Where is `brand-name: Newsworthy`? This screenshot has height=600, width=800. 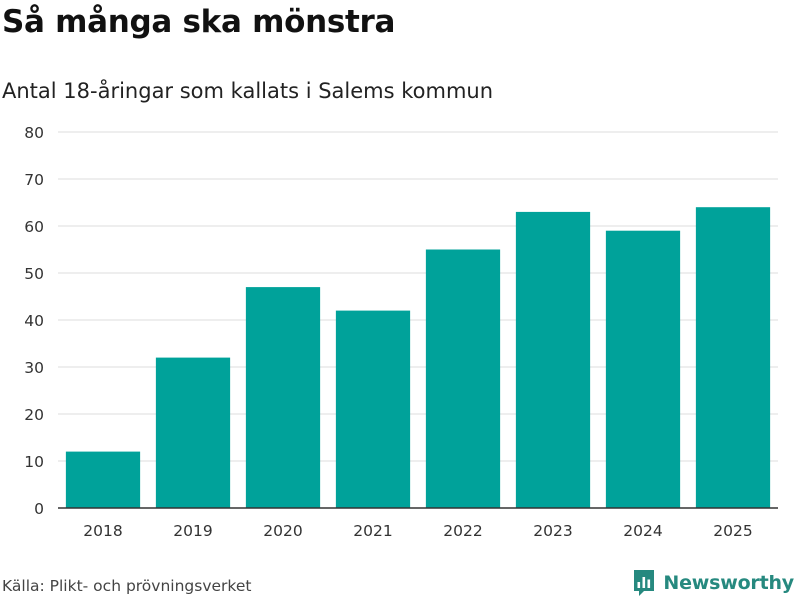
brand-name: Newsworthy is located at coordinates (728, 583).